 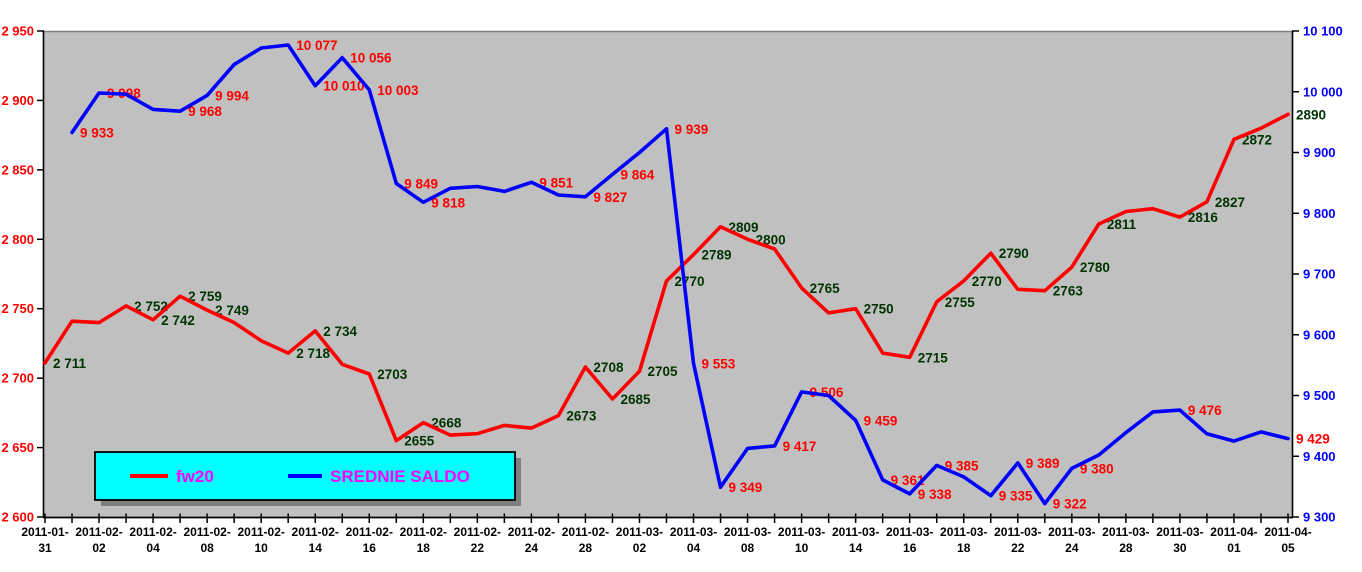 I want to click on left-axis-tick-label: 2 900, so click(x=17, y=100).